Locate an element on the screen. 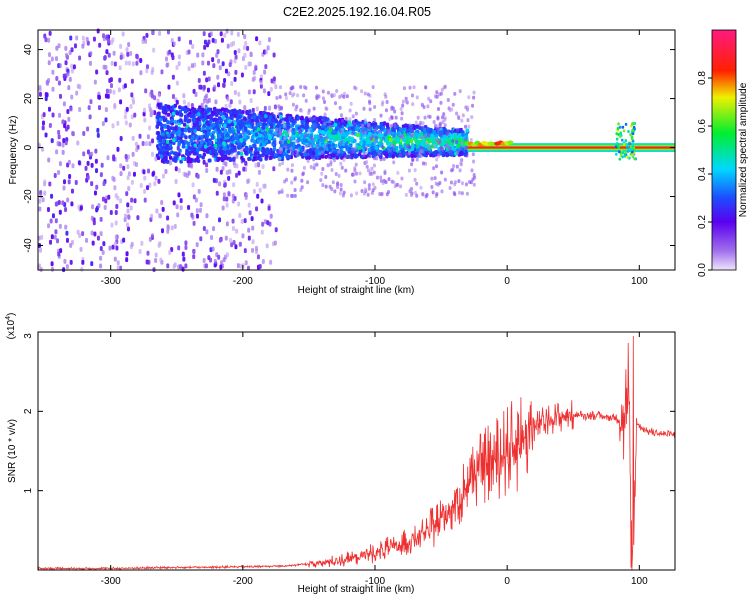  colorbar-tick-label: 0.8 is located at coordinates (702, 78).